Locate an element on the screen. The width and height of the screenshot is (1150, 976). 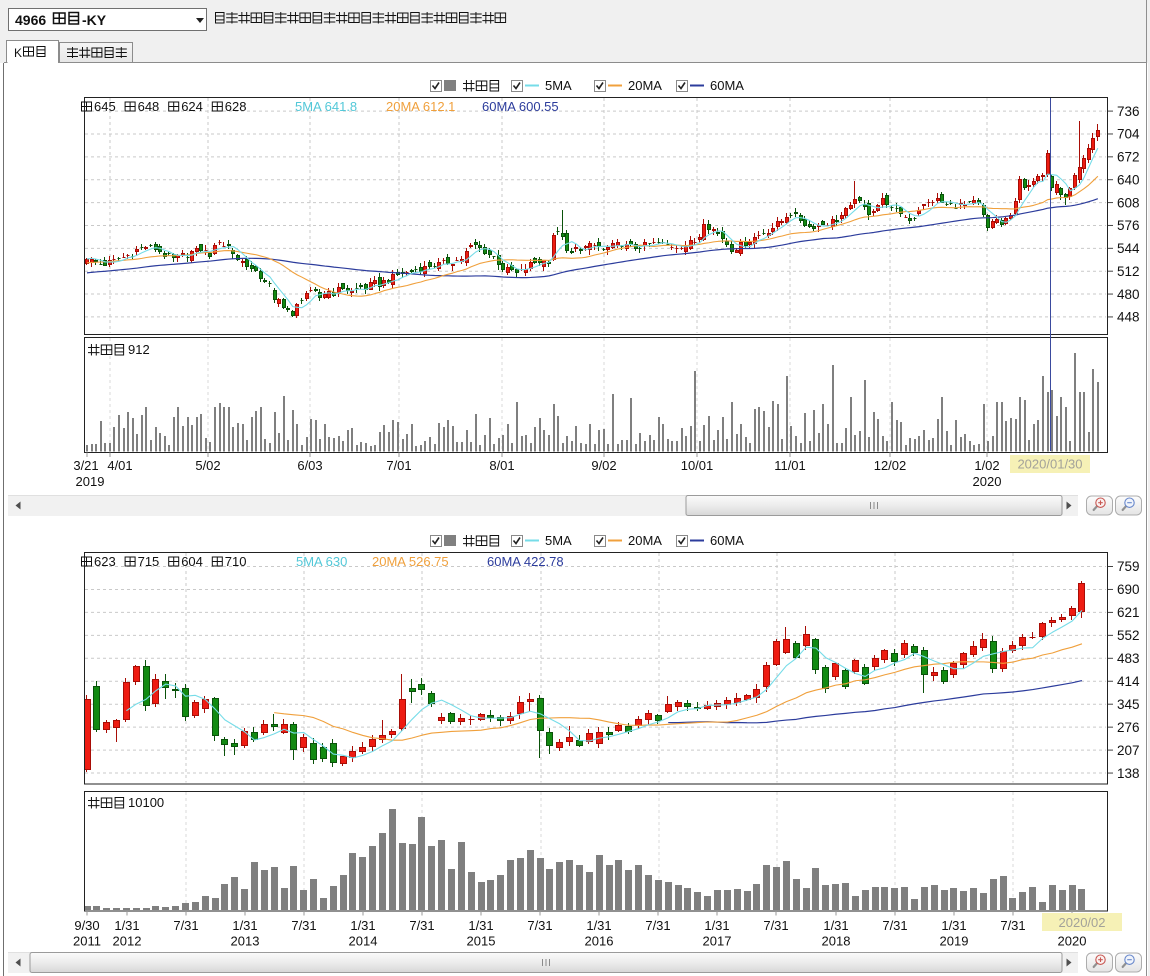
svg-text: 8/01 is located at coordinates (501, 465).